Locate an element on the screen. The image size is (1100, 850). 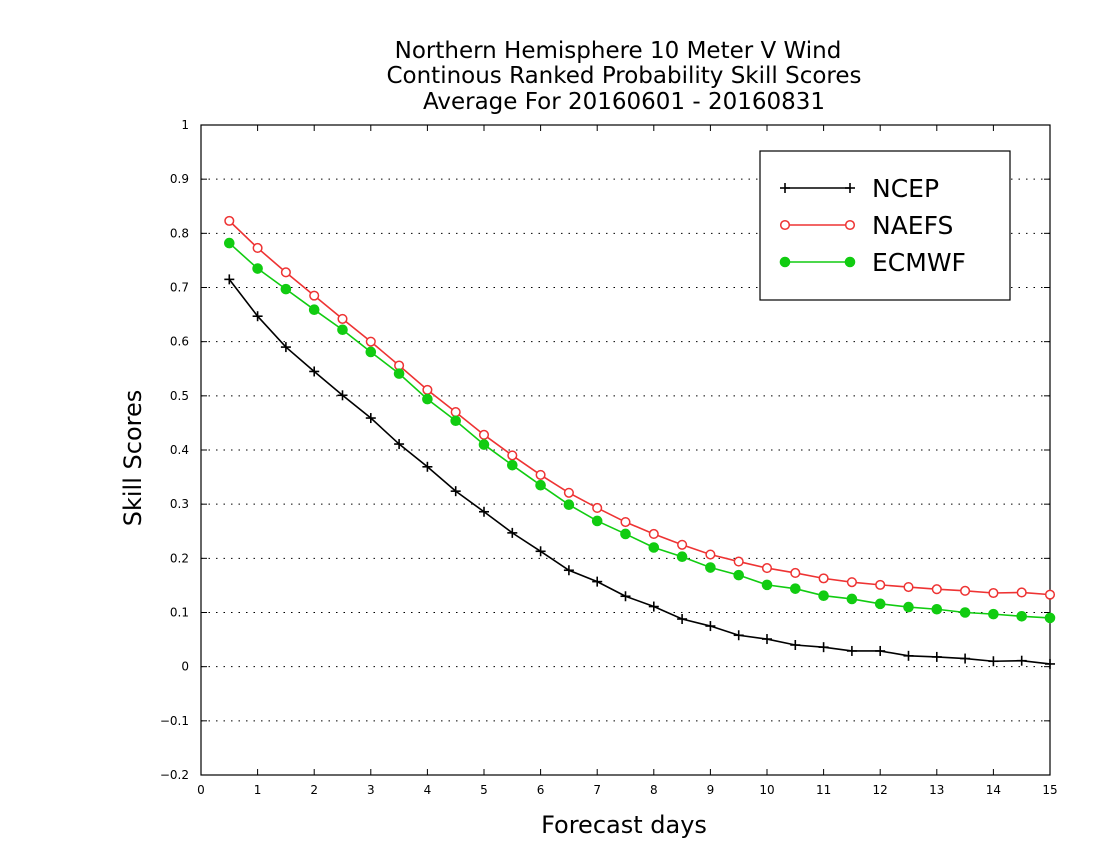
y-axis-label: Skill Scores is located at coordinates (133, 458).